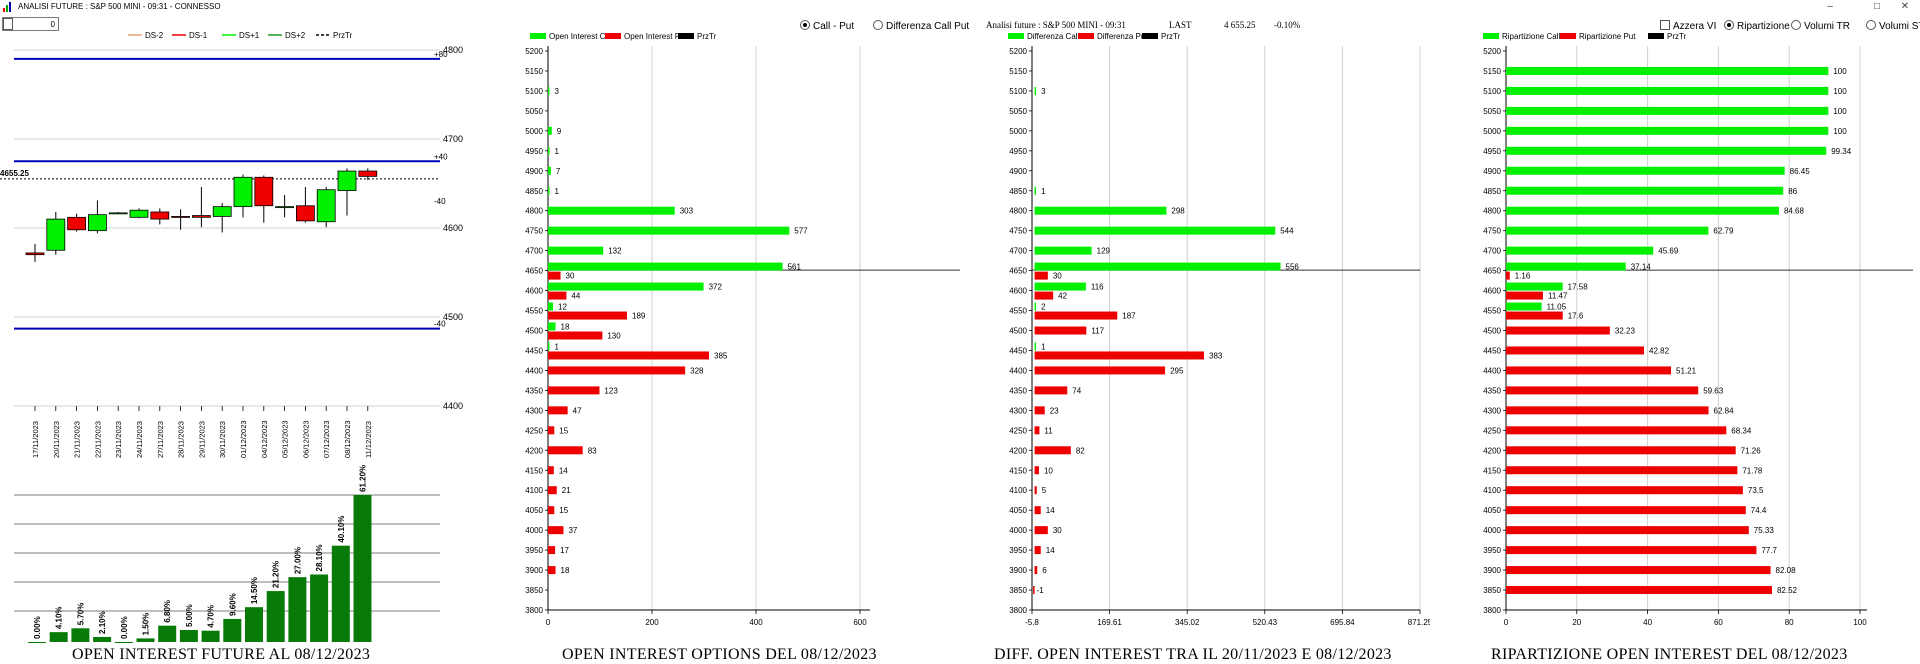  I want to click on x-tick-label: 40, so click(1647, 622).